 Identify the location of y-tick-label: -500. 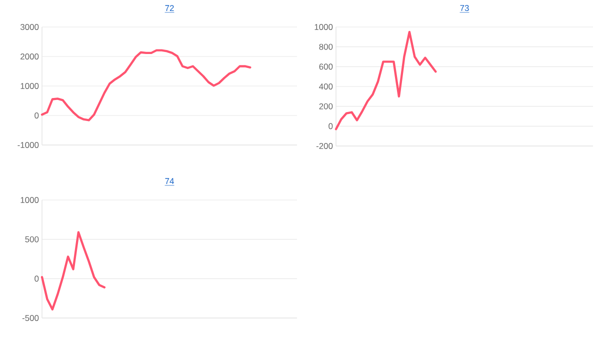
(30, 318).